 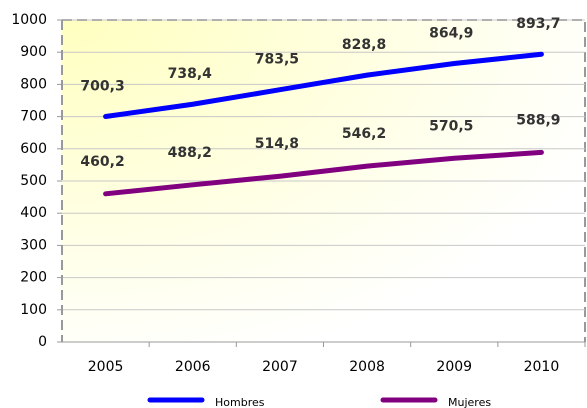 What do you see at coordinates (190, 74) in the screenshot?
I see `data-label: 738,4` at bounding box center [190, 74].